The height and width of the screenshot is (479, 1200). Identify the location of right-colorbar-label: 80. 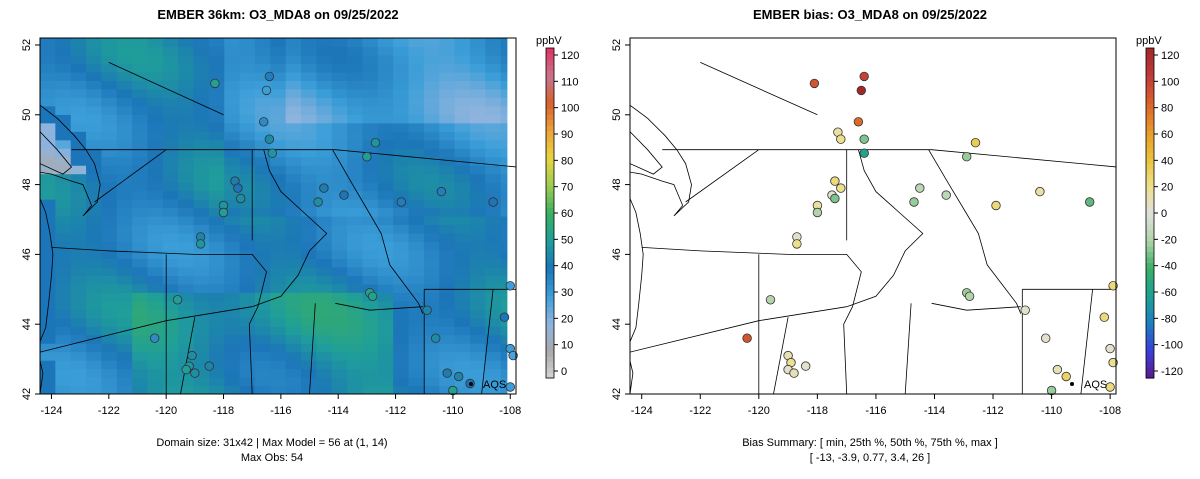
(1167, 109).